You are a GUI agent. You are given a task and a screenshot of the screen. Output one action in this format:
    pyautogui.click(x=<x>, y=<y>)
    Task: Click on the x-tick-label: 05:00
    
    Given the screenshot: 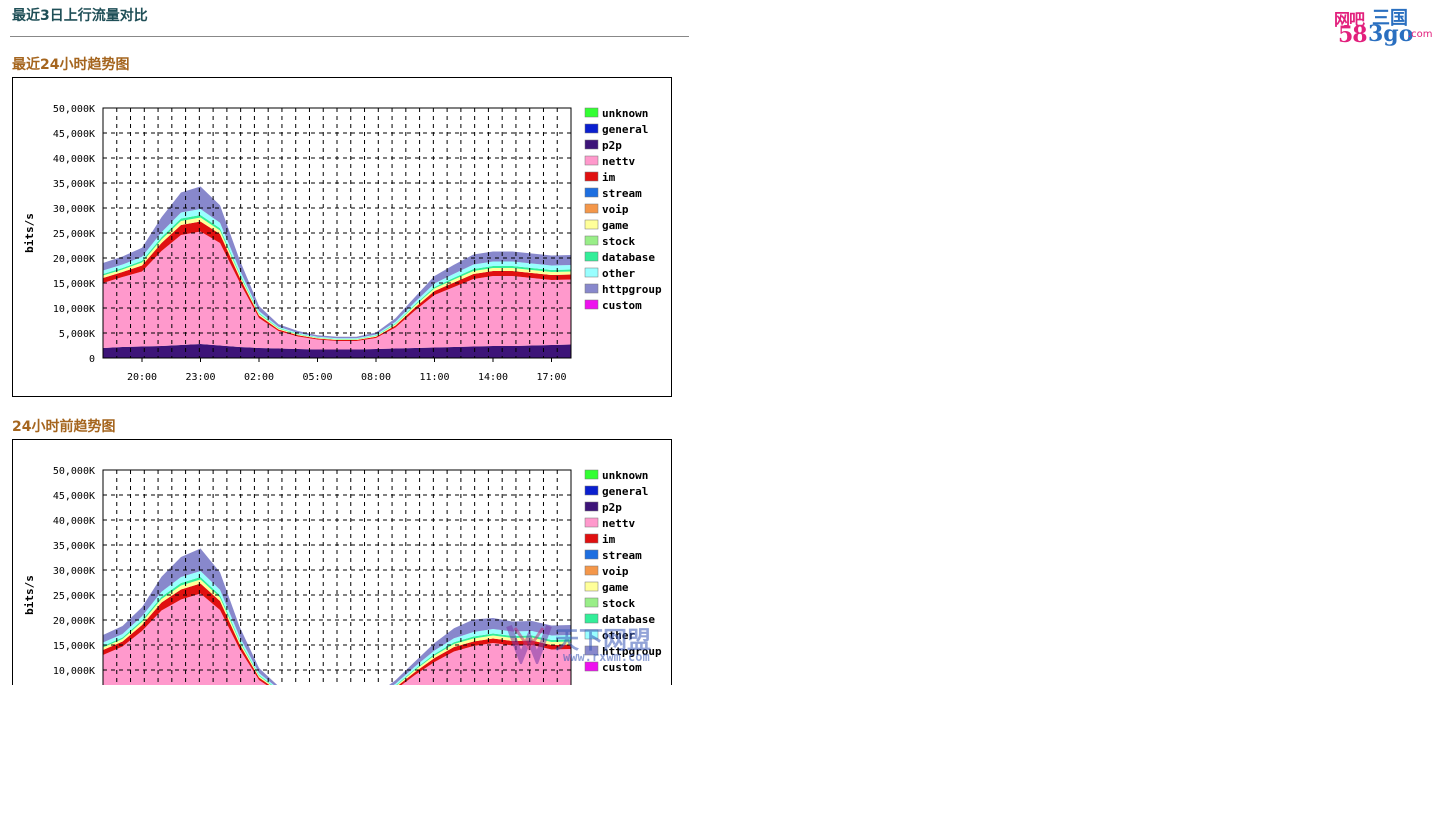 What is the action you would take?
    pyautogui.click(x=317, y=377)
    